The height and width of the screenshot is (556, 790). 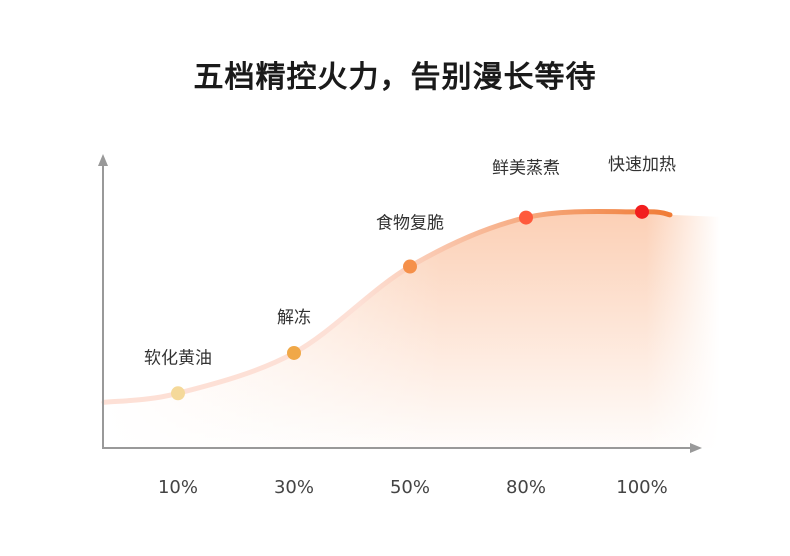 What do you see at coordinates (294, 318) in the screenshot?
I see `point-label: 解冻` at bounding box center [294, 318].